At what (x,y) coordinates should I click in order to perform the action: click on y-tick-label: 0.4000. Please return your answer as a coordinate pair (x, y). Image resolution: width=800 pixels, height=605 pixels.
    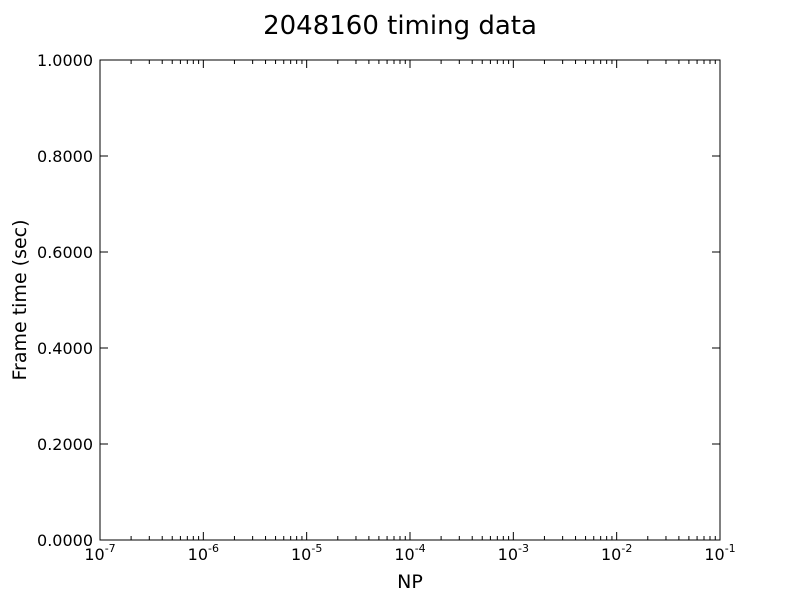
    Looking at the image, I should click on (65, 348).